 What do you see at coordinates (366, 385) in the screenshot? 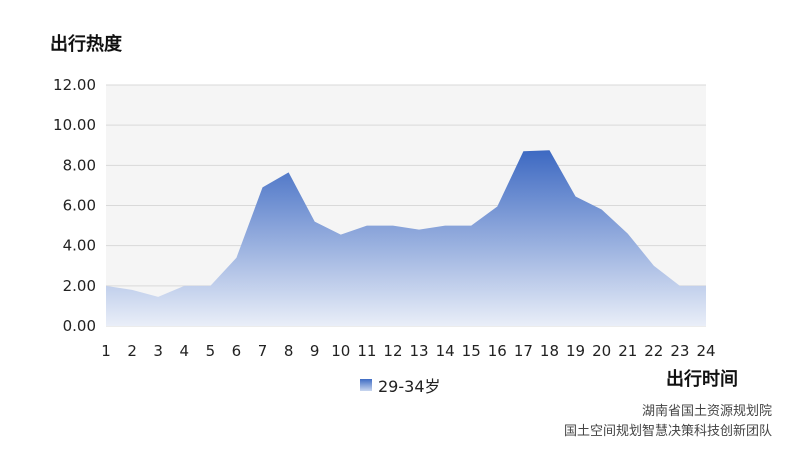
I see `legend-swatch` at bounding box center [366, 385].